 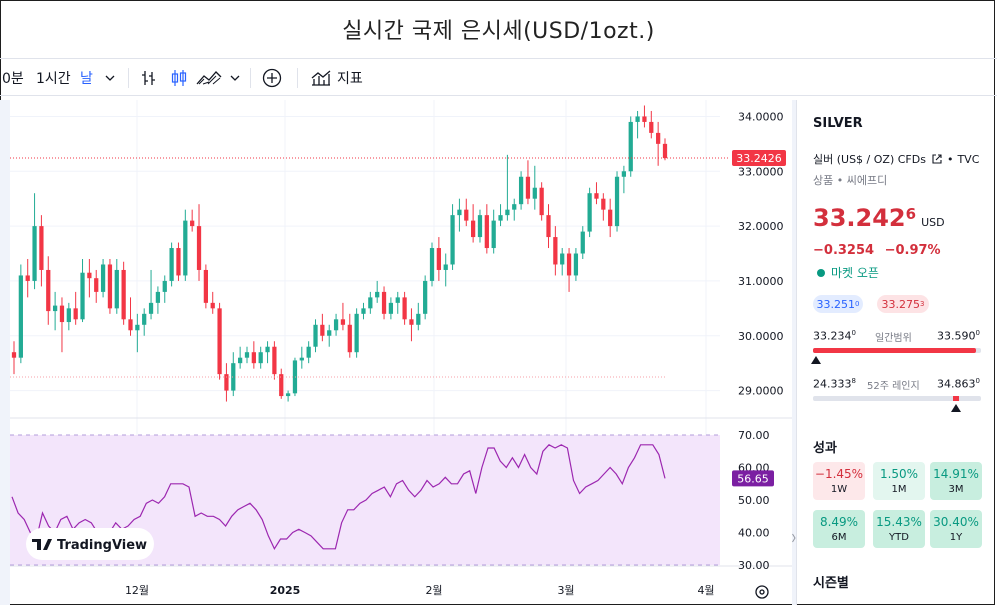 I want to click on external-link-icon, so click(x=937, y=159).